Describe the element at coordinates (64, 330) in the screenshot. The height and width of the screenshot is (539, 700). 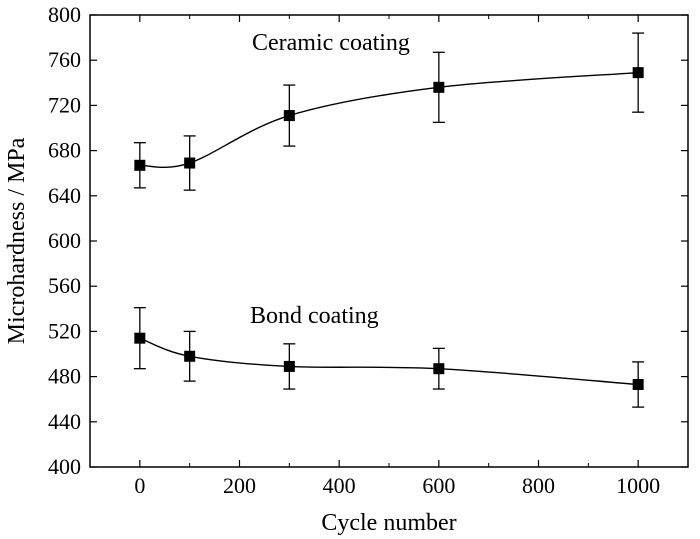
I see `y-tick-label: 520` at that location.